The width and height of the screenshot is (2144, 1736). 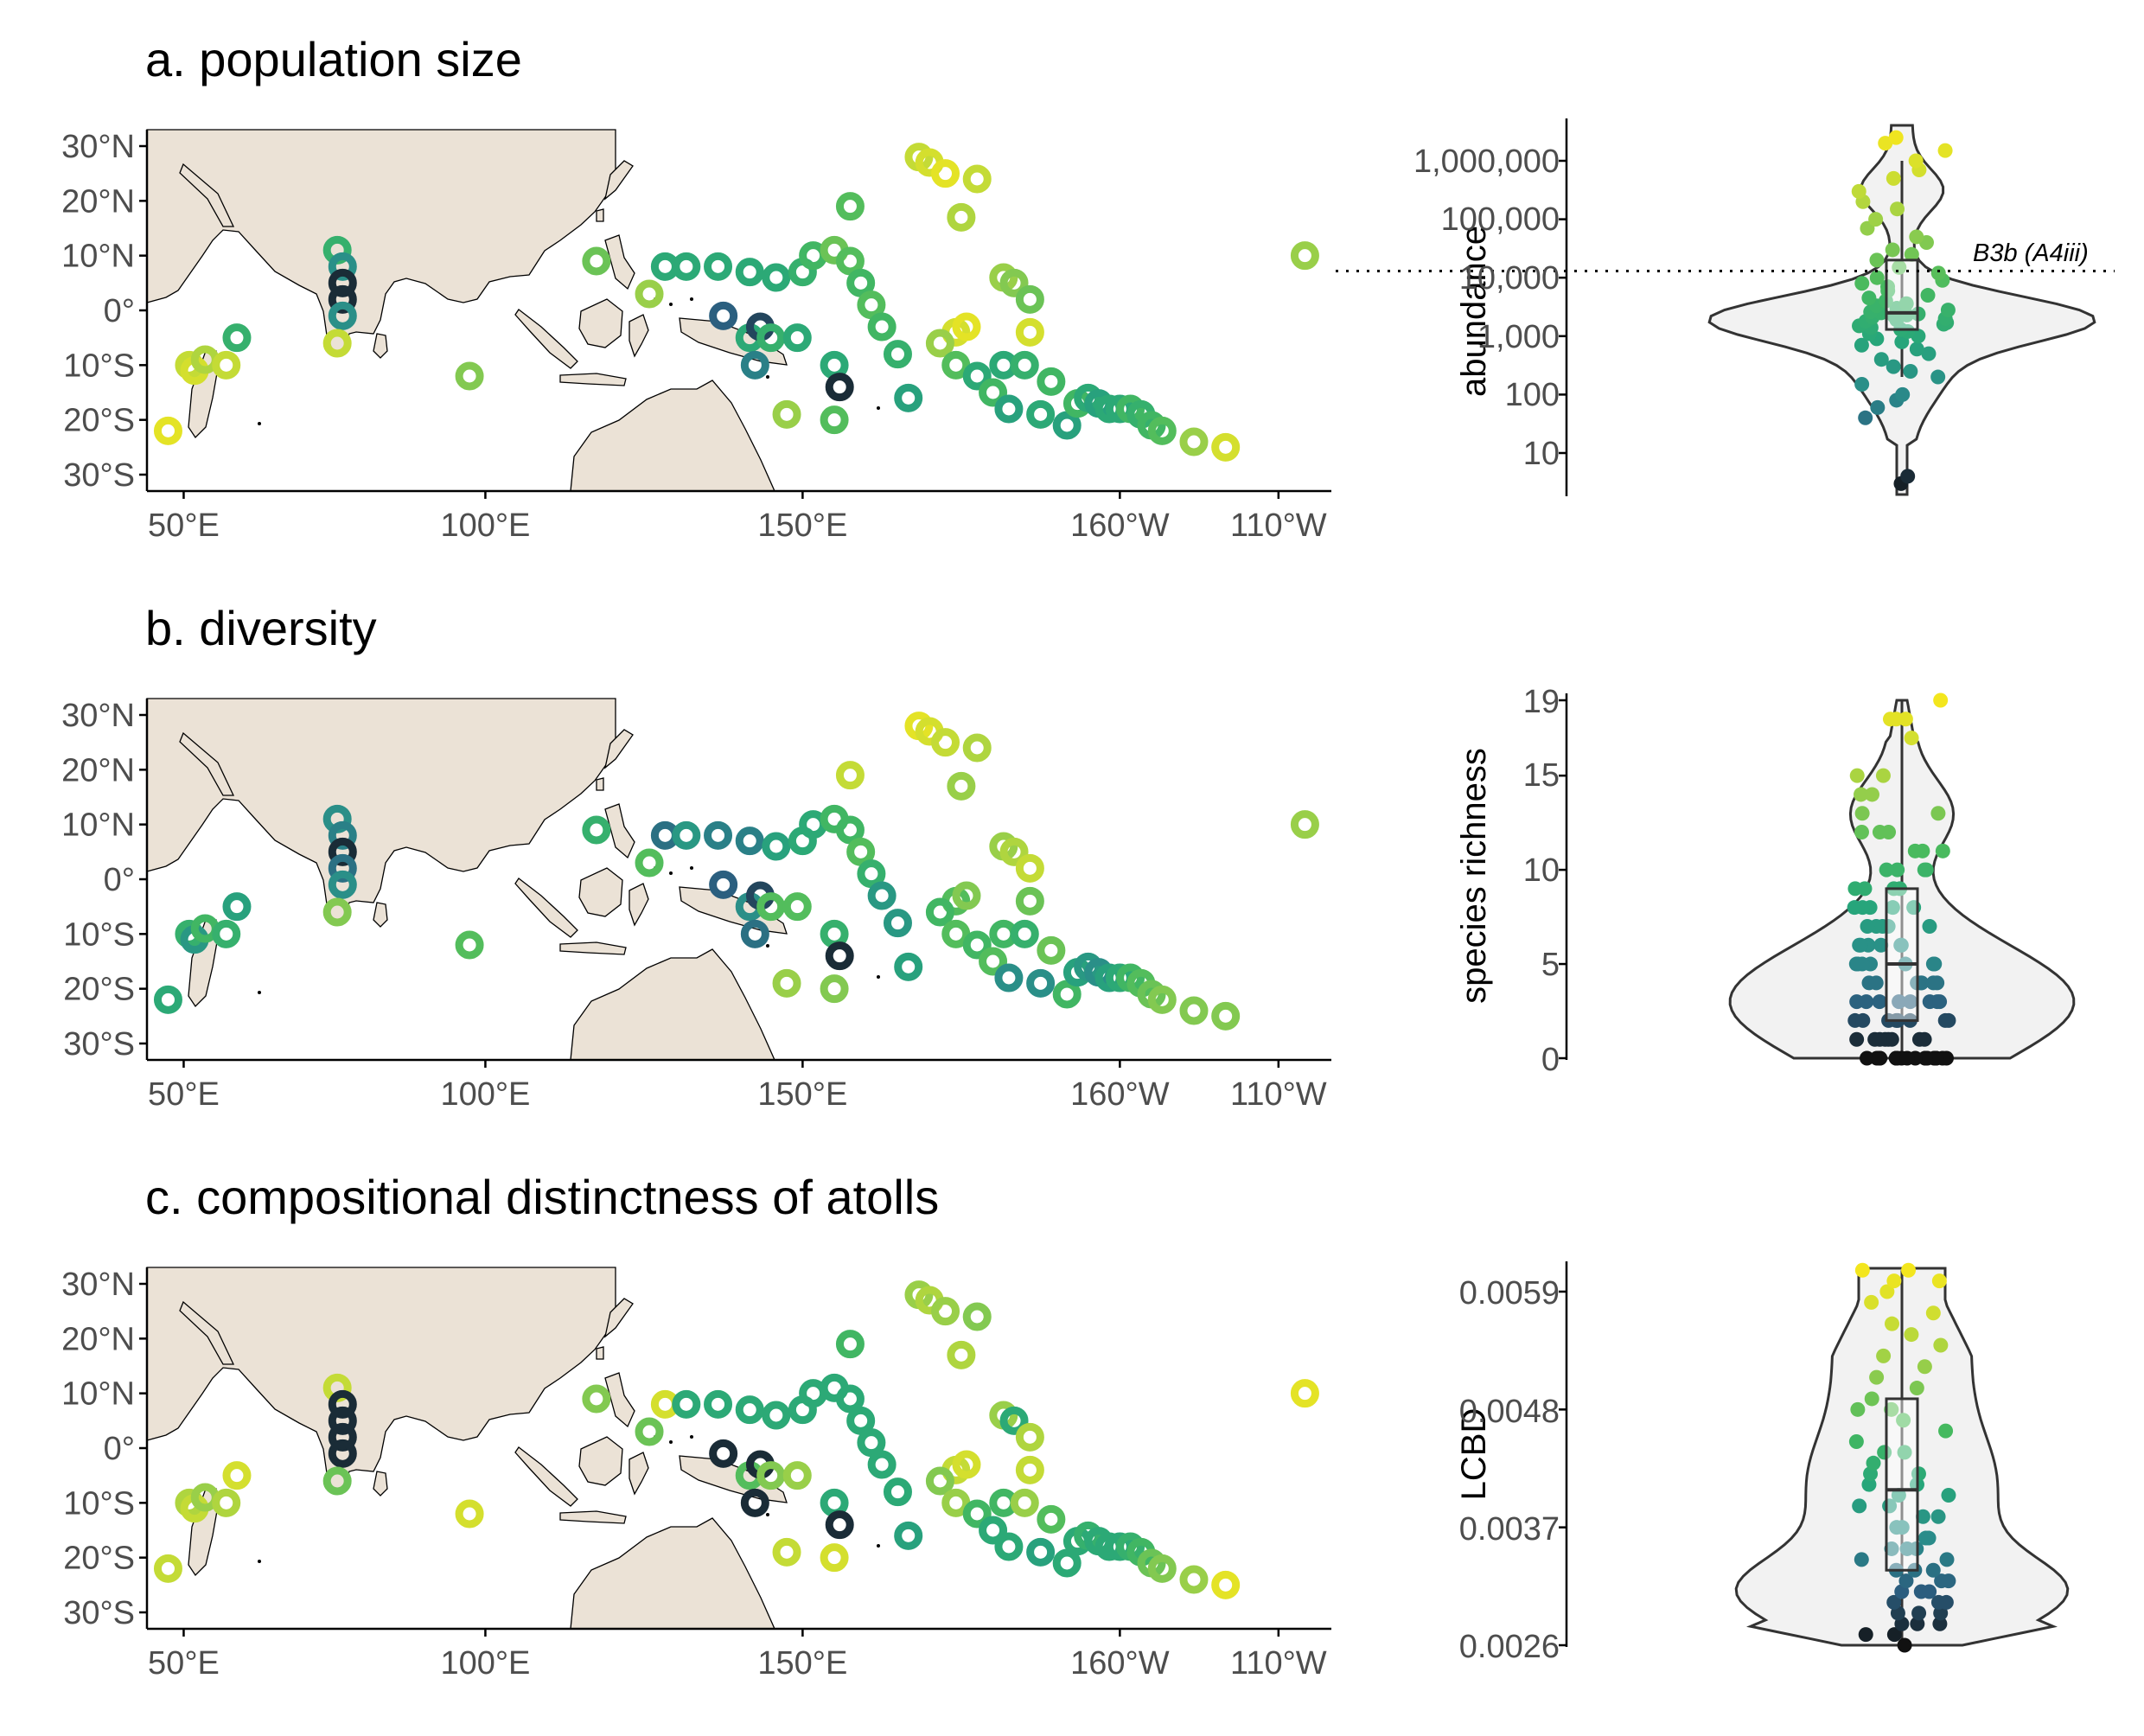 I want to click on violin-c, so click(x=1814, y=1457).